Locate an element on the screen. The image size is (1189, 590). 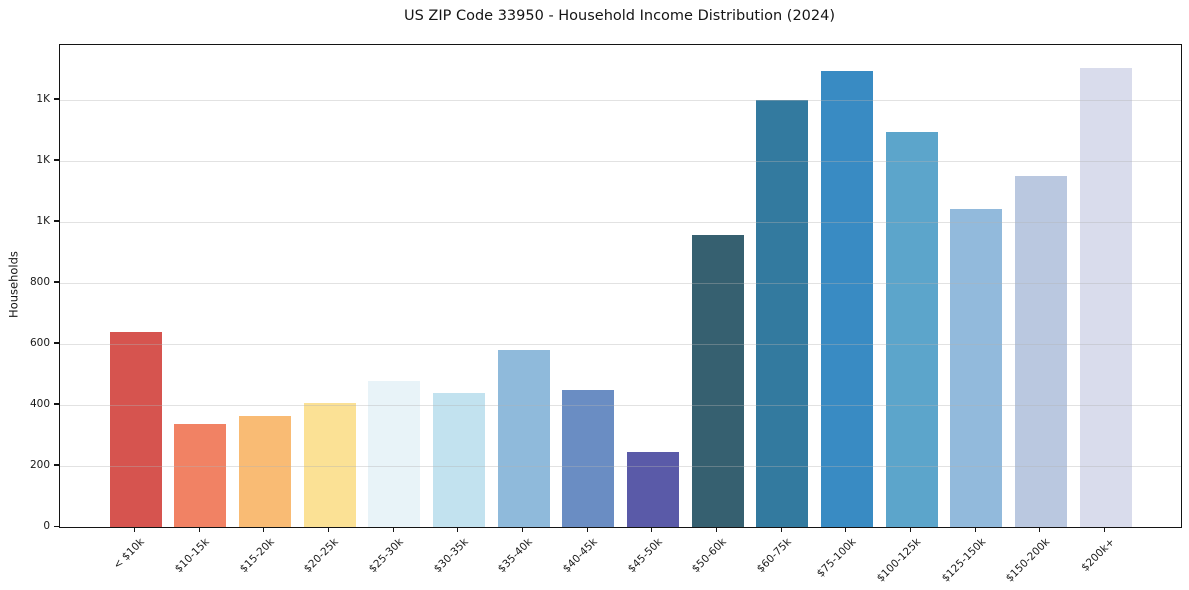
bar-$100-125k is located at coordinates (911, 329).